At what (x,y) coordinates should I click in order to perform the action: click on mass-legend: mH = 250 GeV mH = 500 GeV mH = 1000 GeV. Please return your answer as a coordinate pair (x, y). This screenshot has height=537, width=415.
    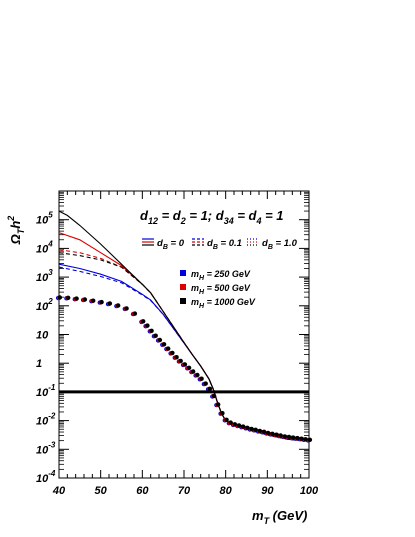
    Looking at the image, I should click on (218, 289).